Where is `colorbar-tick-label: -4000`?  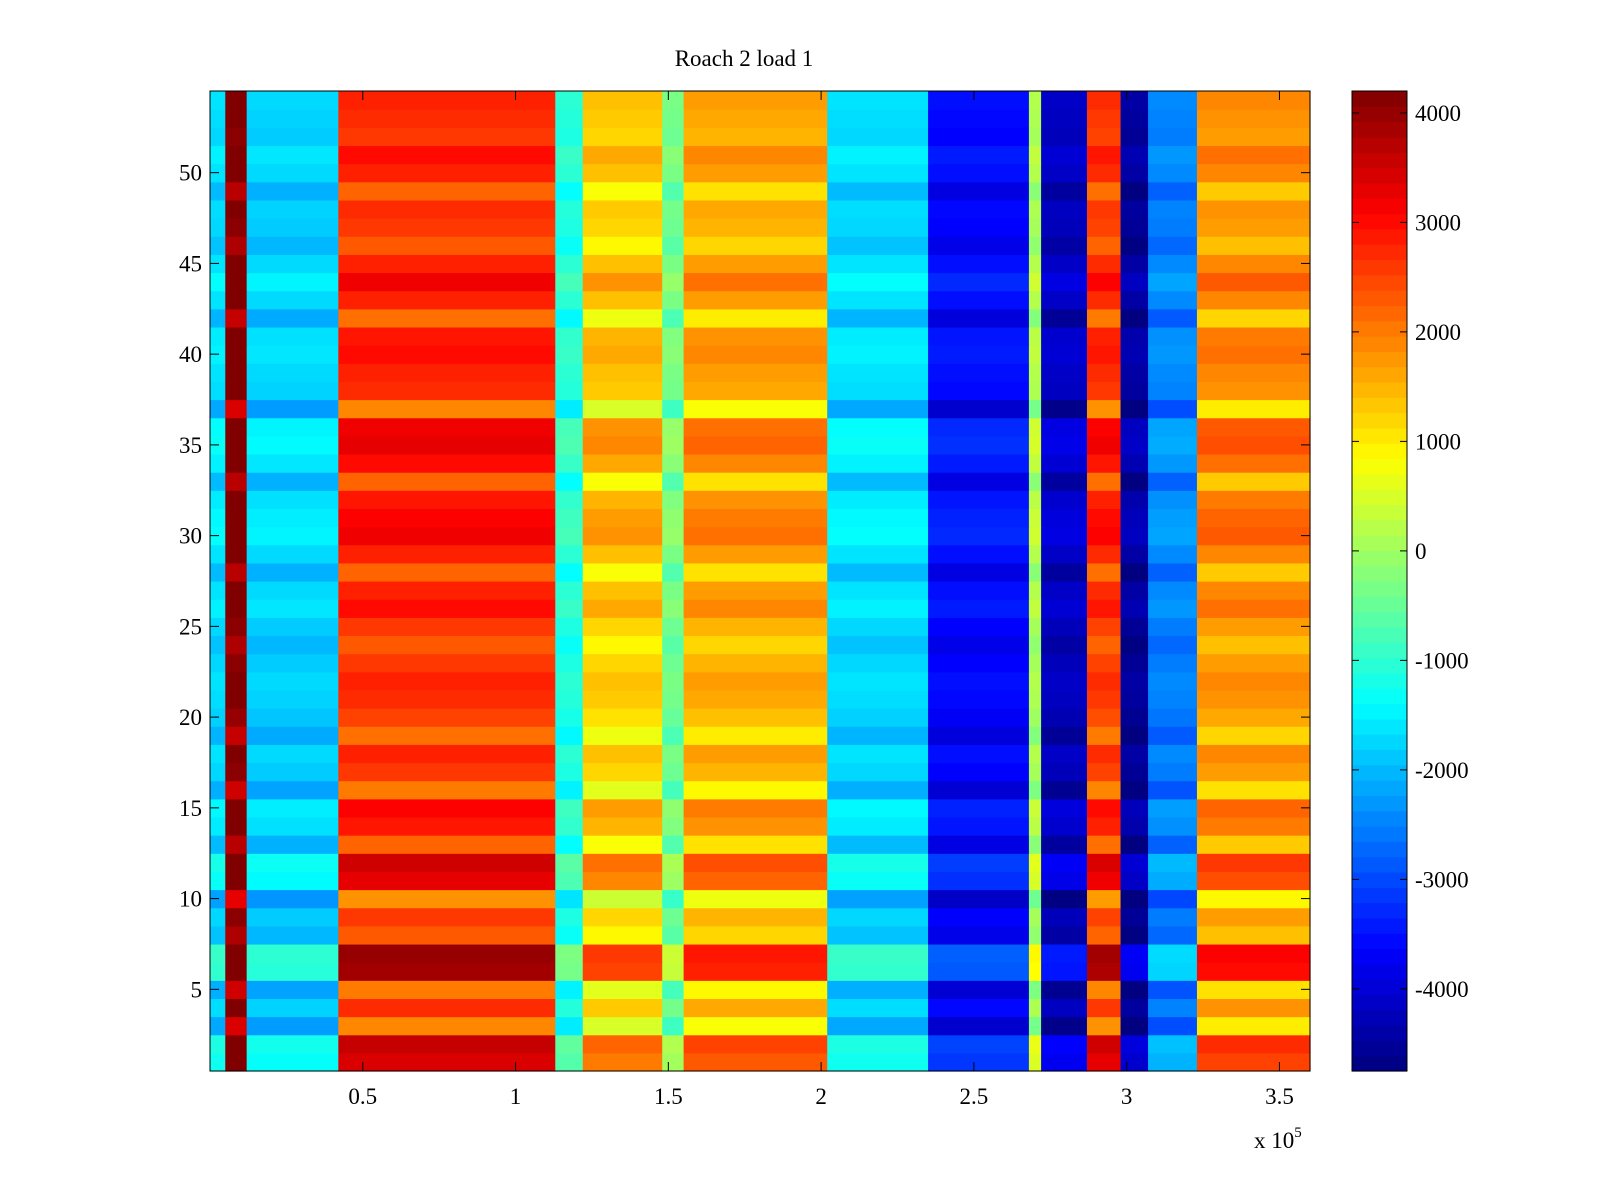 colorbar-tick-label: -4000 is located at coordinates (1442, 989).